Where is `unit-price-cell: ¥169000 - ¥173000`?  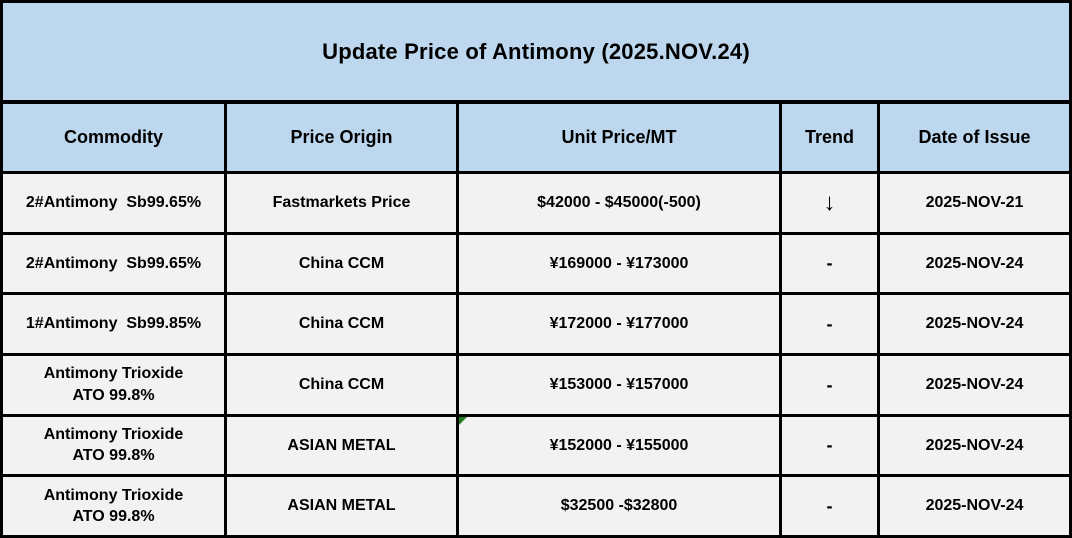 unit-price-cell: ¥169000 - ¥173000 is located at coordinates (619, 263).